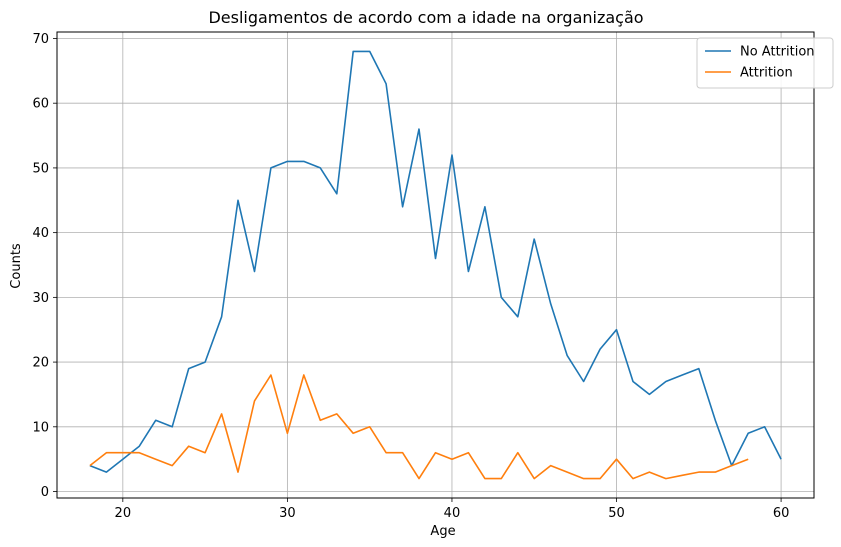  I want to click on y-tick-label: 20, so click(40, 363).